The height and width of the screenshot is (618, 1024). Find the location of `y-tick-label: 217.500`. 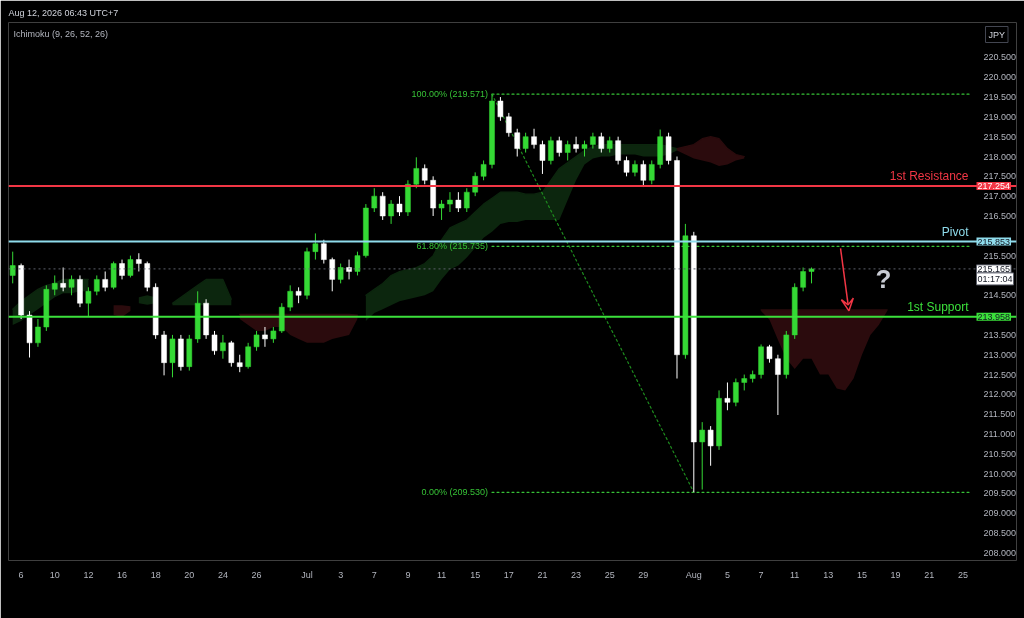

y-tick-label: 217.500 is located at coordinates (1000, 176).